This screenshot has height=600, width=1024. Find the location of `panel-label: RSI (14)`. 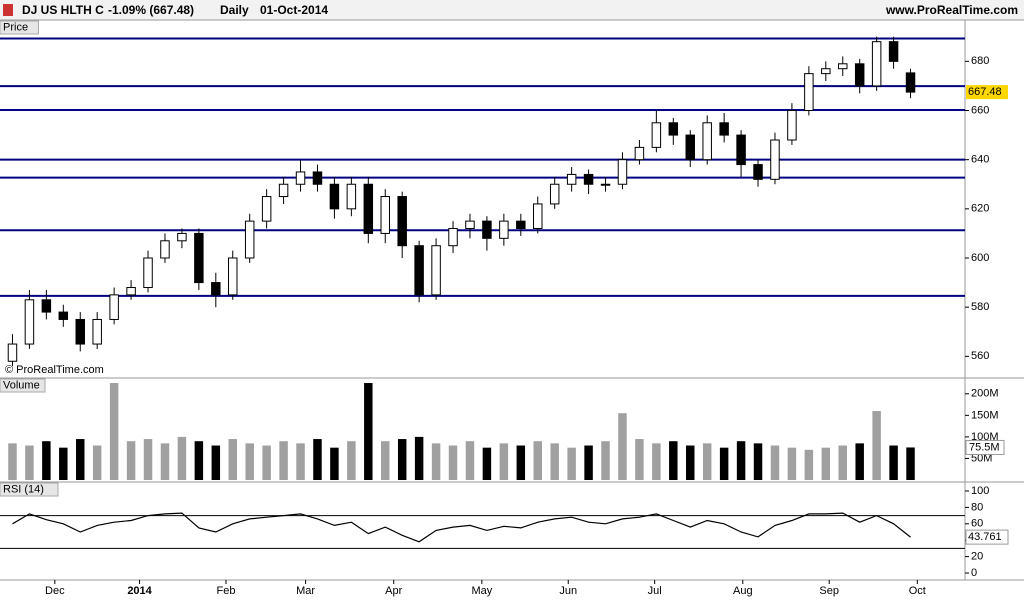

panel-label: RSI (14) is located at coordinates (23, 489).